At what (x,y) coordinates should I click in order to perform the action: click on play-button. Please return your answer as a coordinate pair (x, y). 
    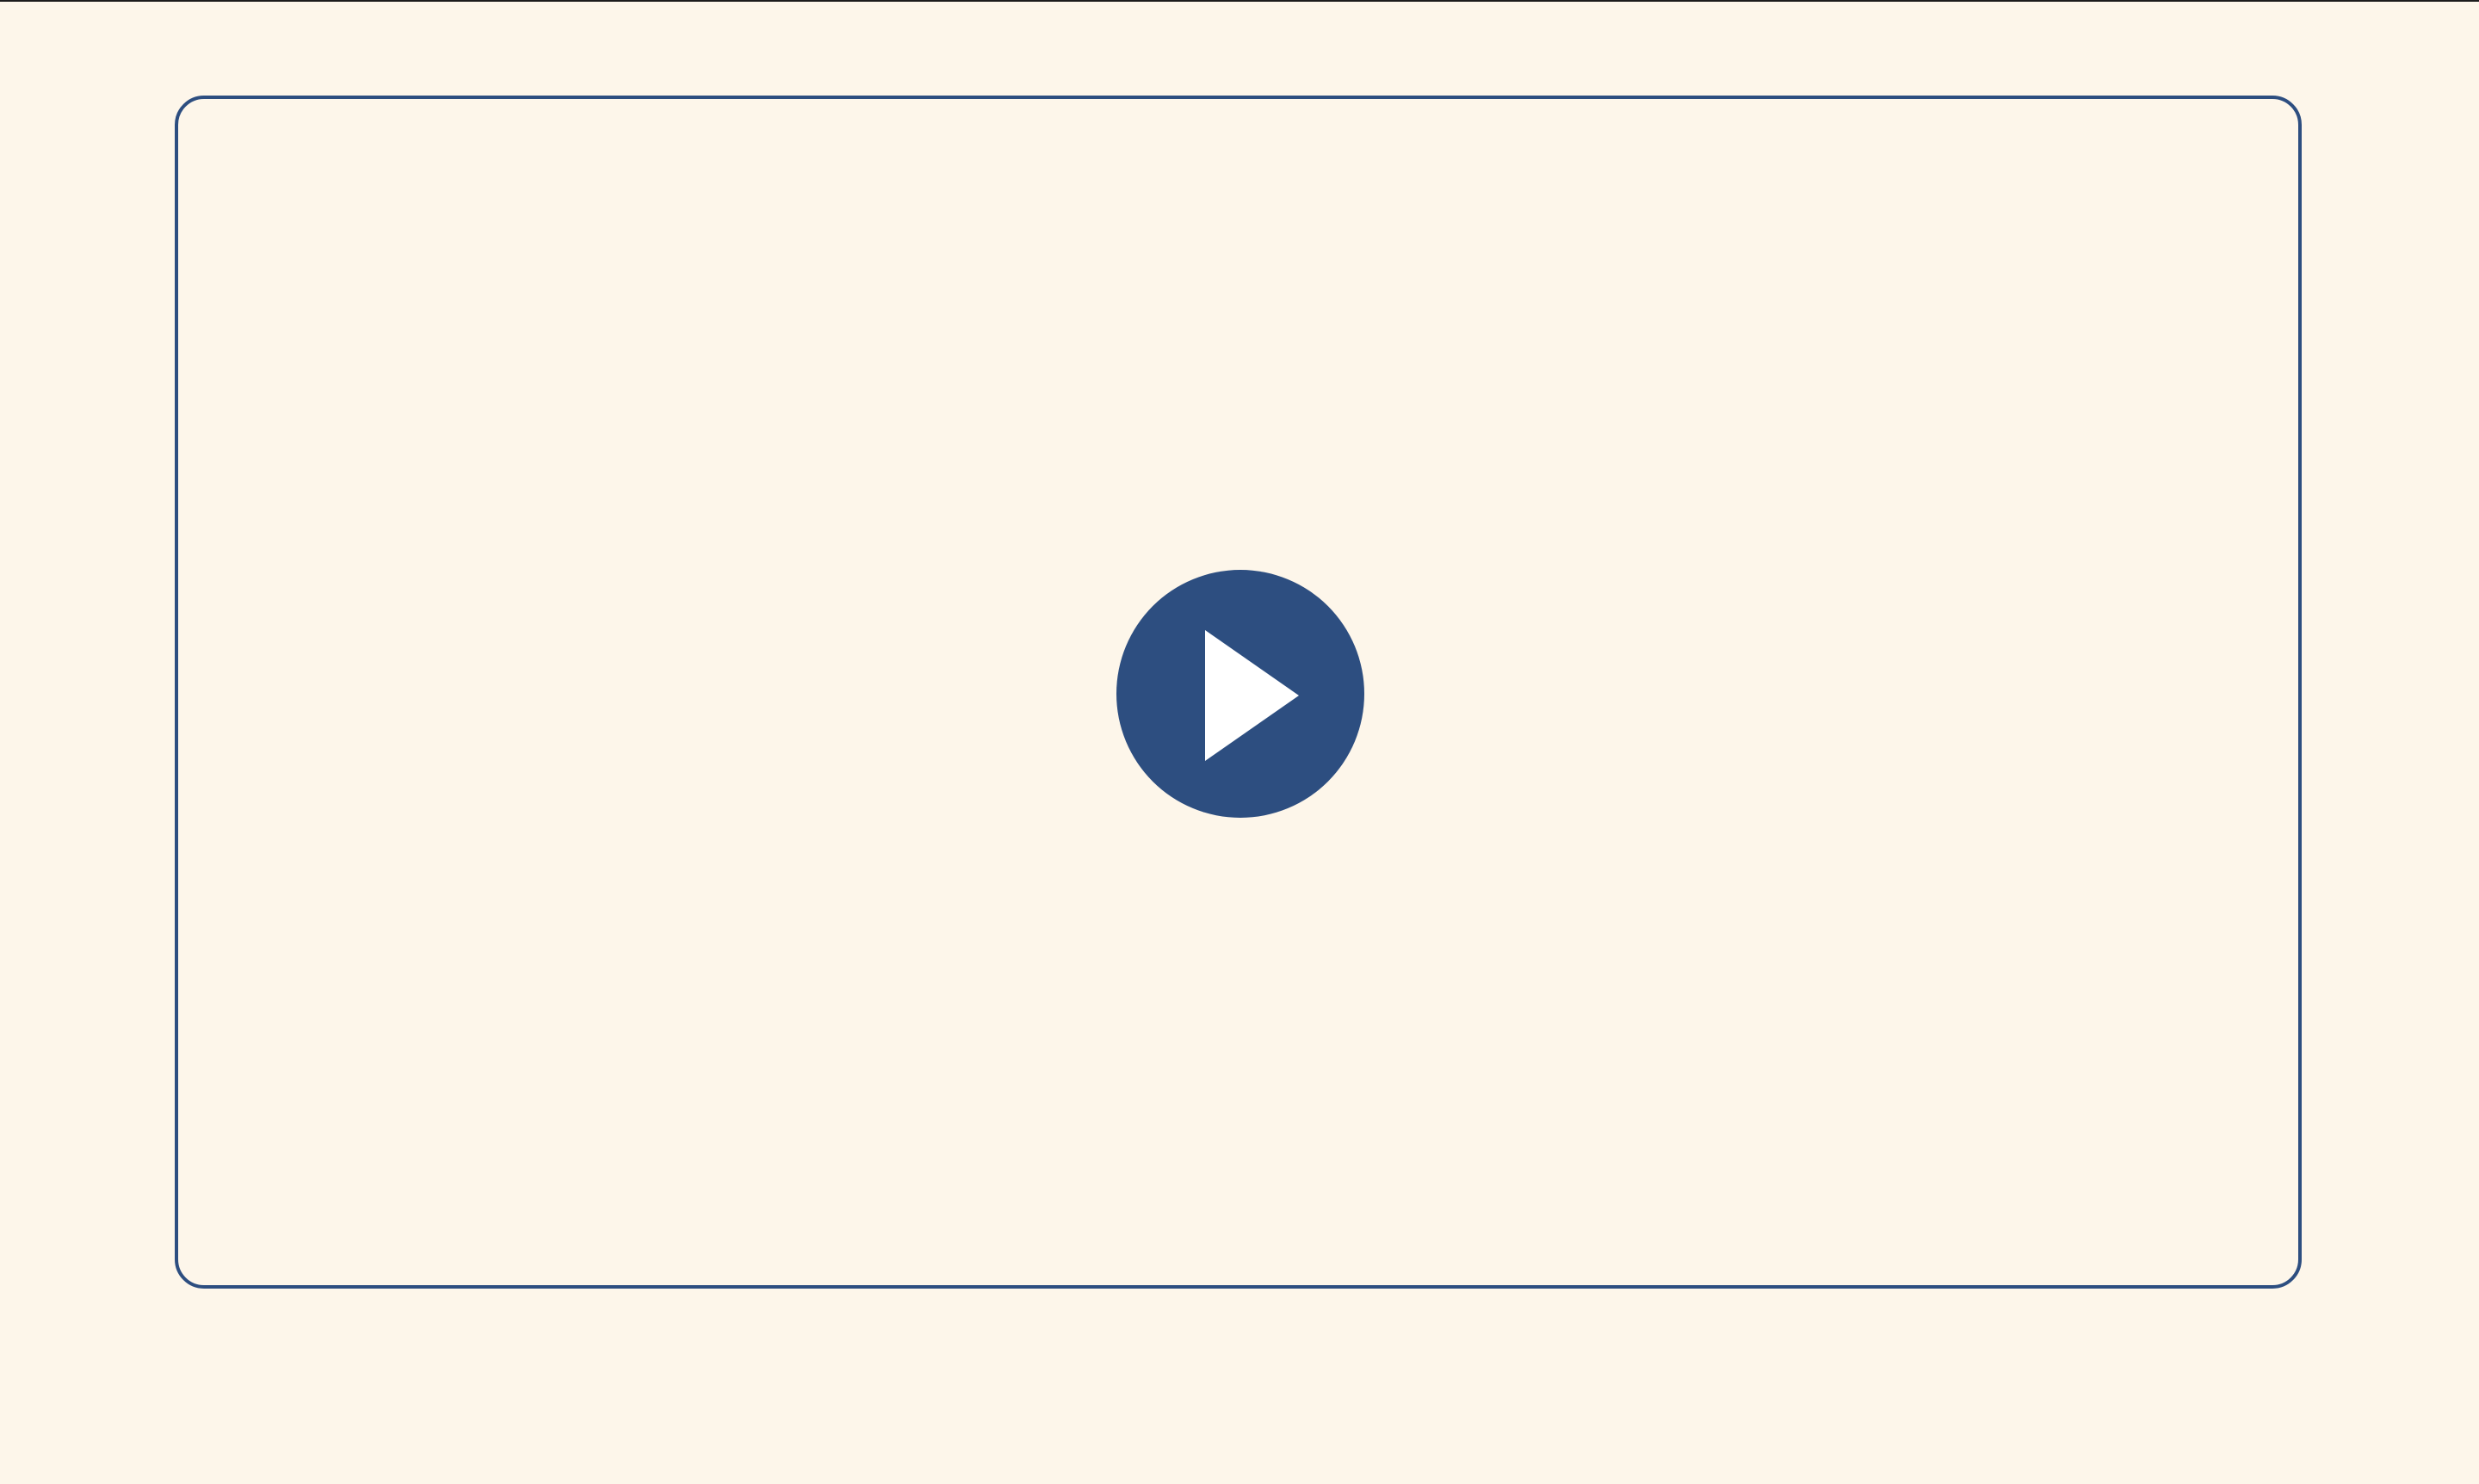
    Looking at the image, I should click on (1240, 694).